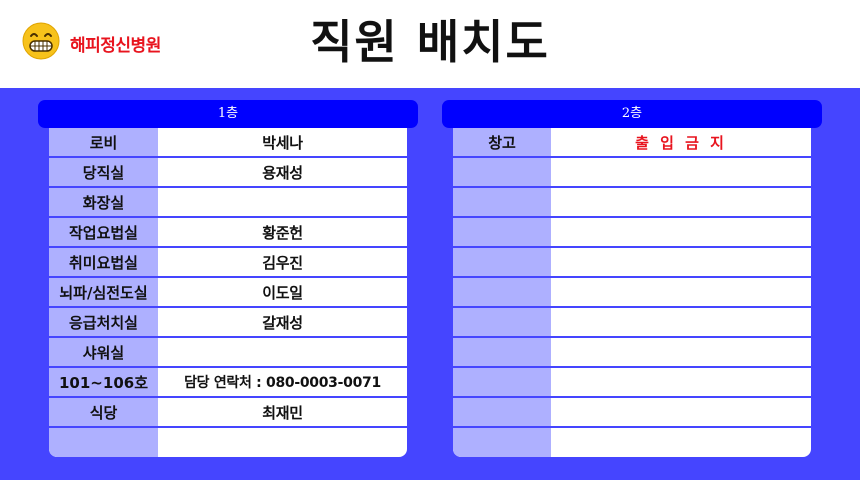 This screenshot has width=860, height=480. What do you see at coordinates (103, 412) in the screenshot?
I see `room-label: 식당` at bounding box center [103, 412].